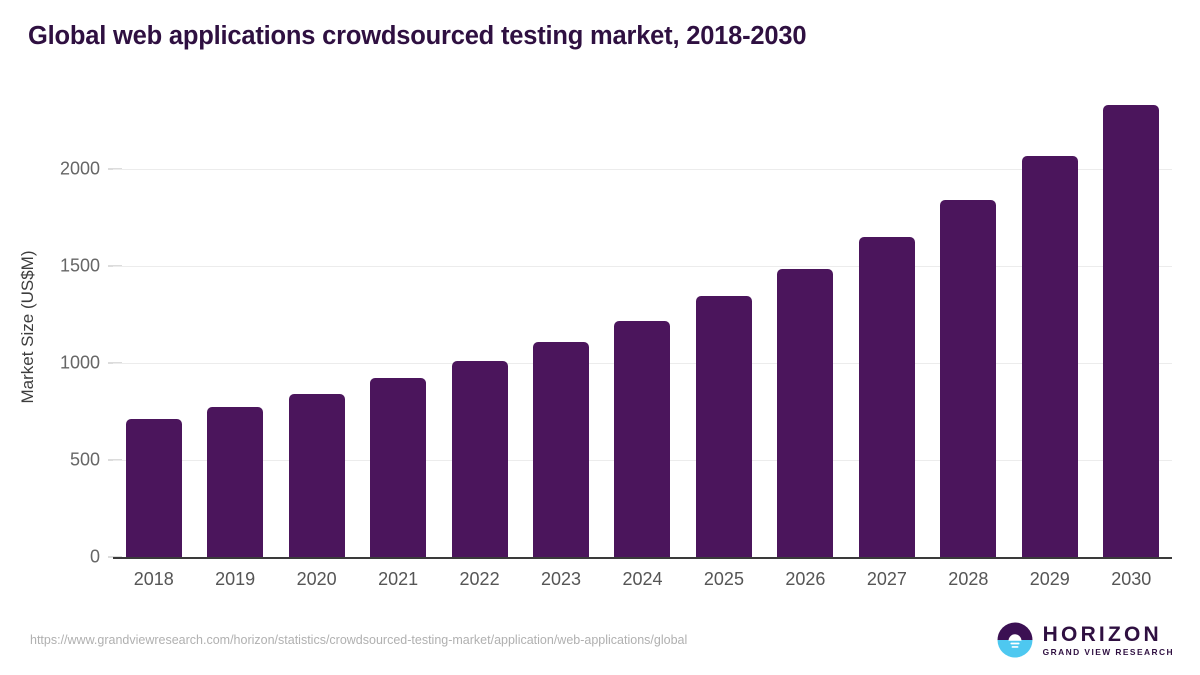 This screenshot has height=675, width=1200. What do you see at coordinates (316, 337) in the screenshot?
I see `bar-group: 2020` at bounding box center [316, 337].